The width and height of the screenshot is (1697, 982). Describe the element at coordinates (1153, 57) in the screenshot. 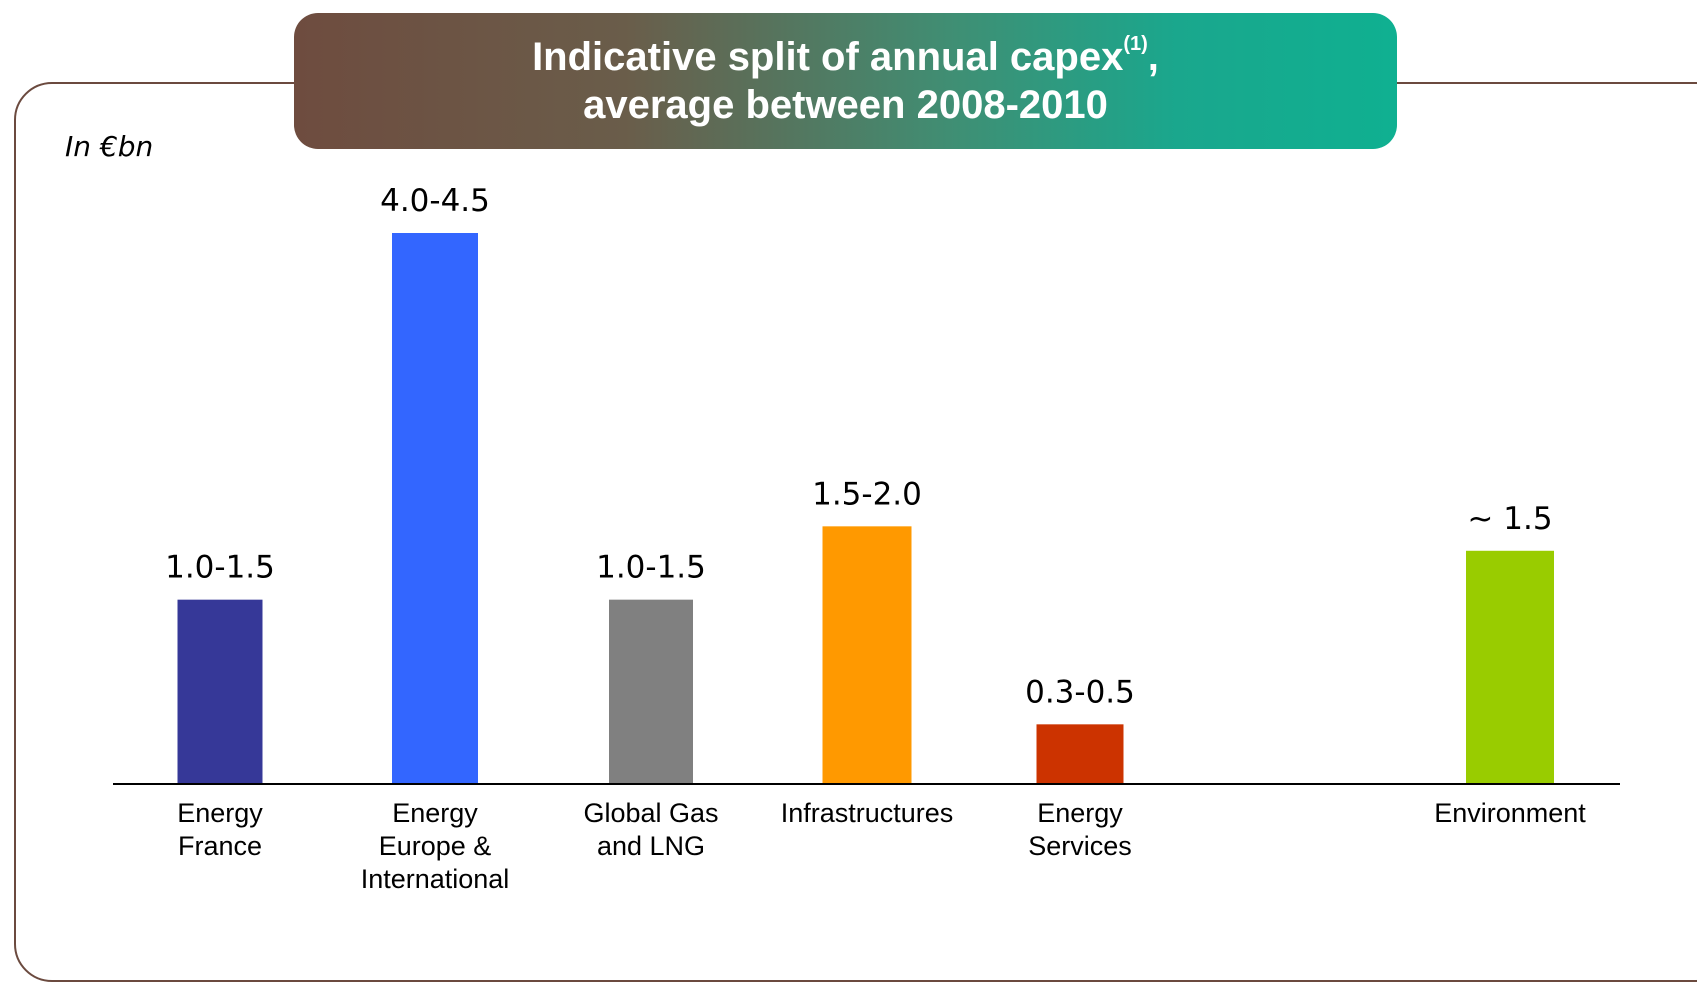

I see `chart-title-comma: ,` at that location.